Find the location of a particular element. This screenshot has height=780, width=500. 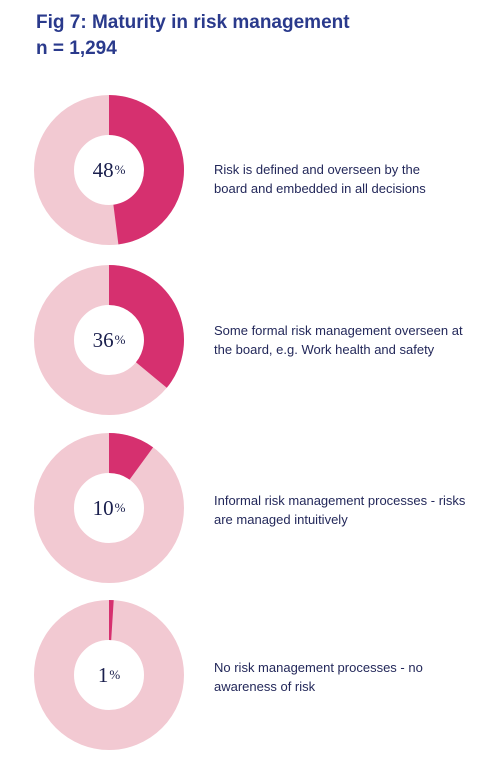

donut-label-2-line-1: Some formal risk management overseen at is located at coordinates (338, 330).